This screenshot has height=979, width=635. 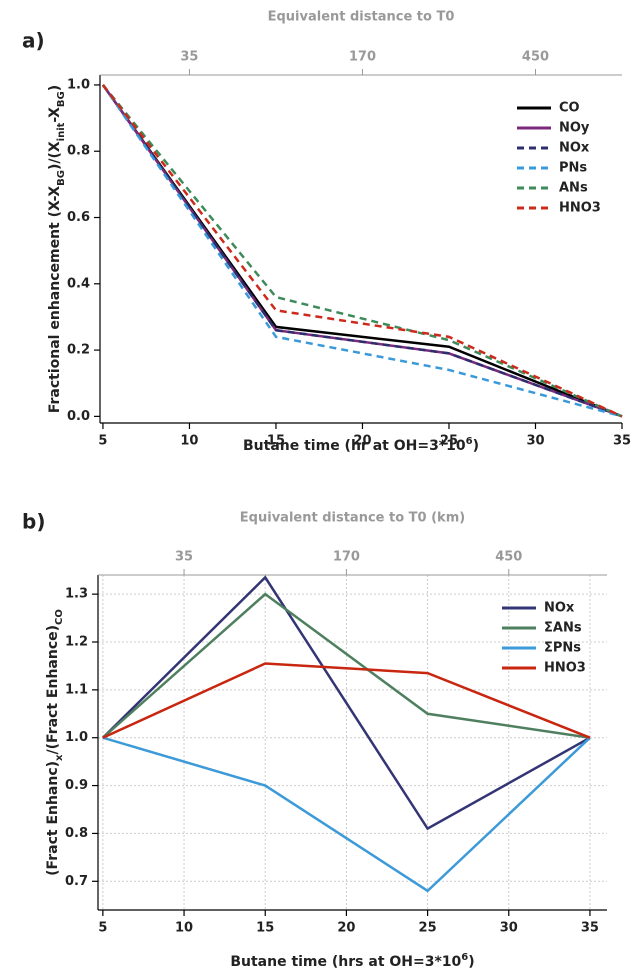 I want to click on label-part: )/(X, so click(x=55, y=155).